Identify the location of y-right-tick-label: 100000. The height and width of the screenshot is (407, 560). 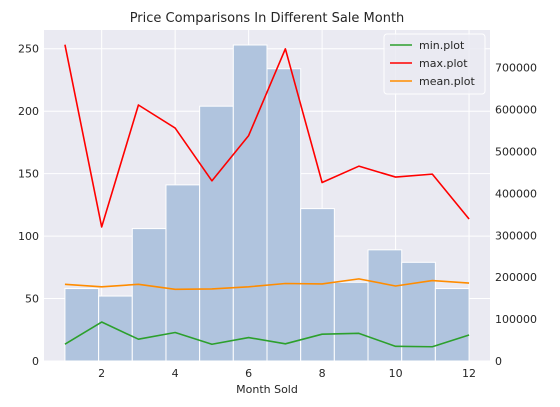
(516, 319).